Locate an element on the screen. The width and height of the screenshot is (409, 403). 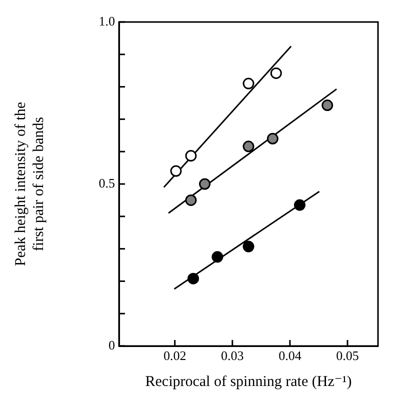
y-tick-label: 0 is located at coordinates (111, 344).